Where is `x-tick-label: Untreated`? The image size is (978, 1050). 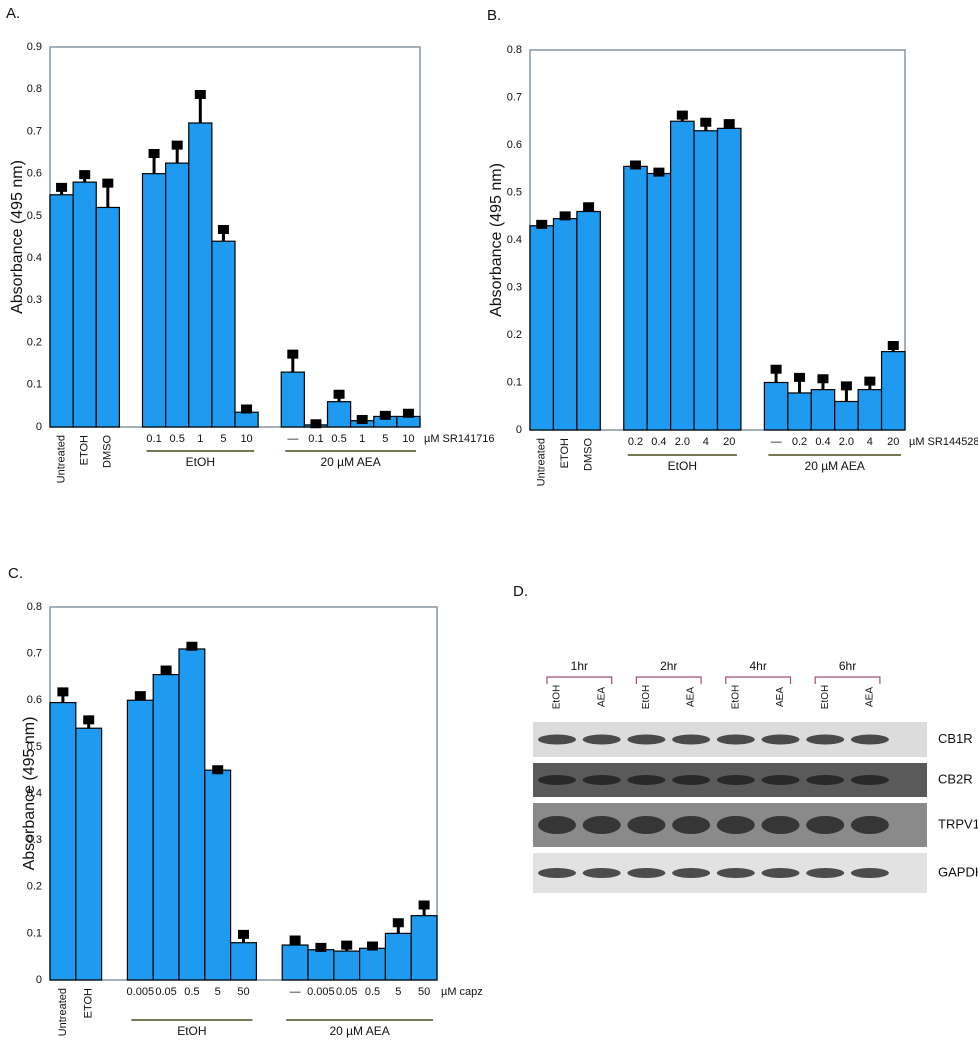 x-tick-label: Untreated is located at coordinates (63, 1012).